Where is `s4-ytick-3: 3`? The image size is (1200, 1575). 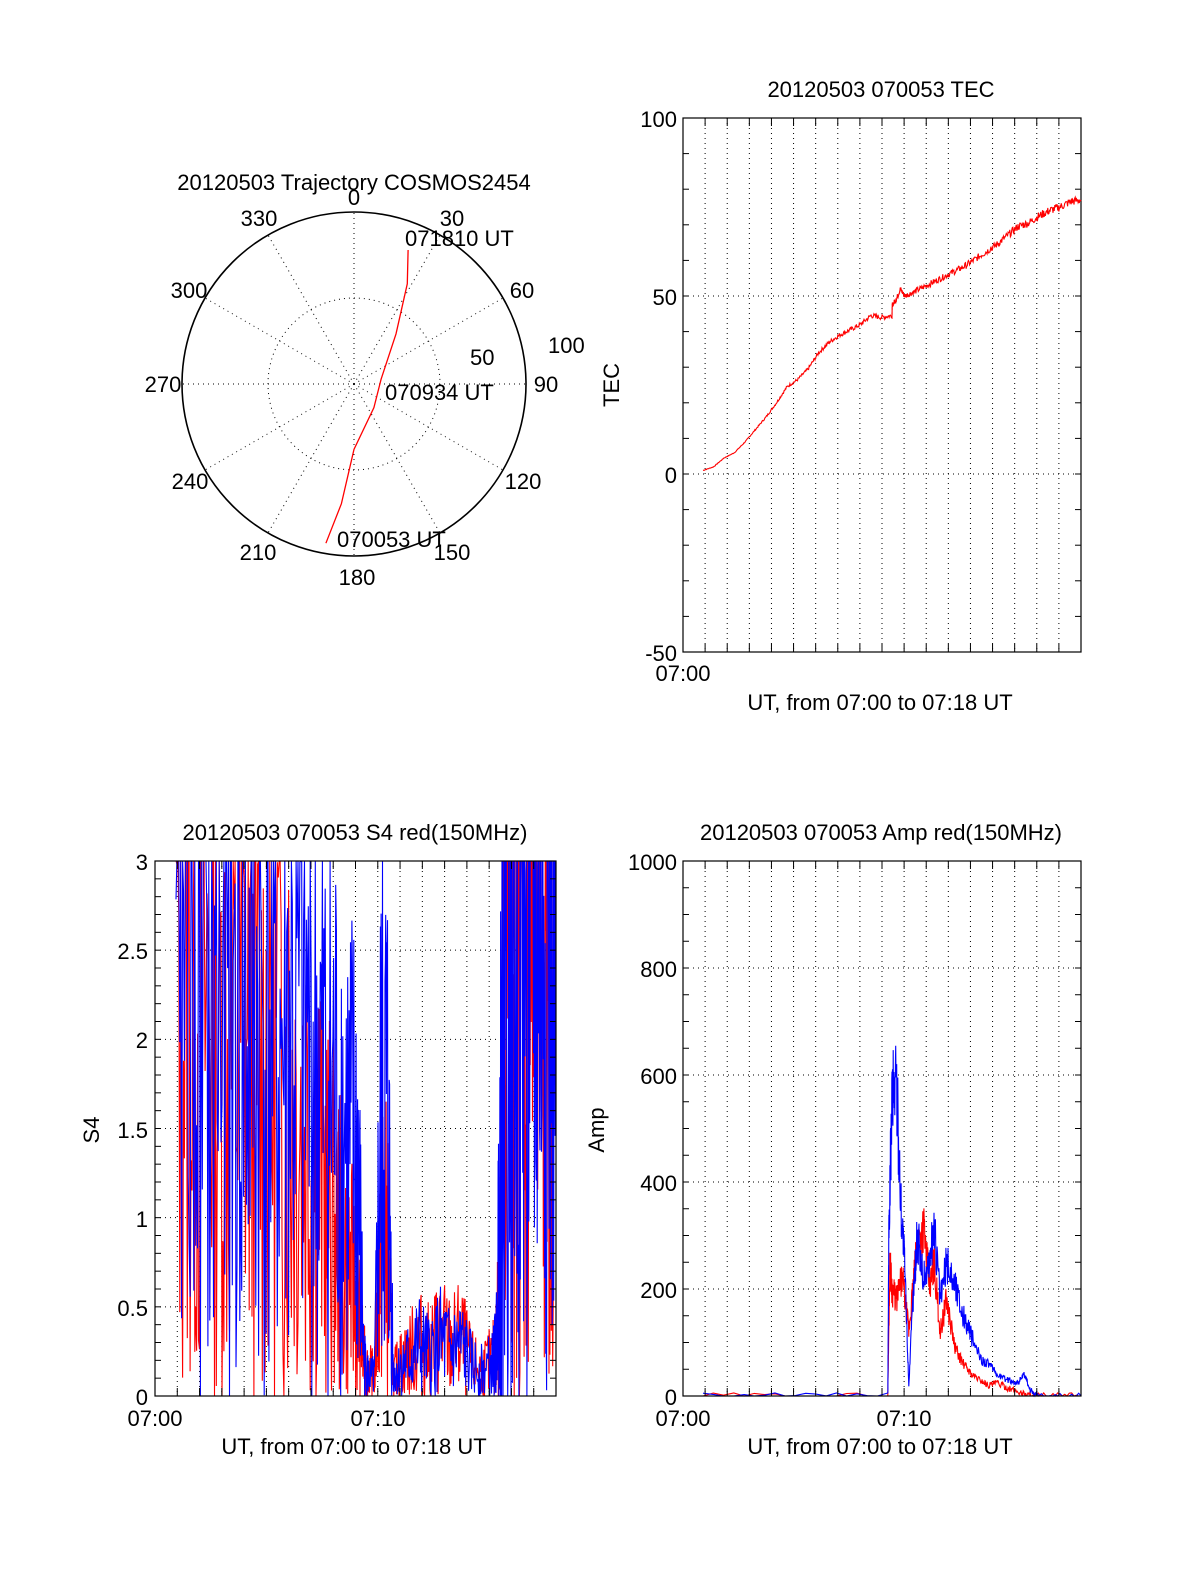 s4-ytick-3: 3 is located at coordinates (142, 862).